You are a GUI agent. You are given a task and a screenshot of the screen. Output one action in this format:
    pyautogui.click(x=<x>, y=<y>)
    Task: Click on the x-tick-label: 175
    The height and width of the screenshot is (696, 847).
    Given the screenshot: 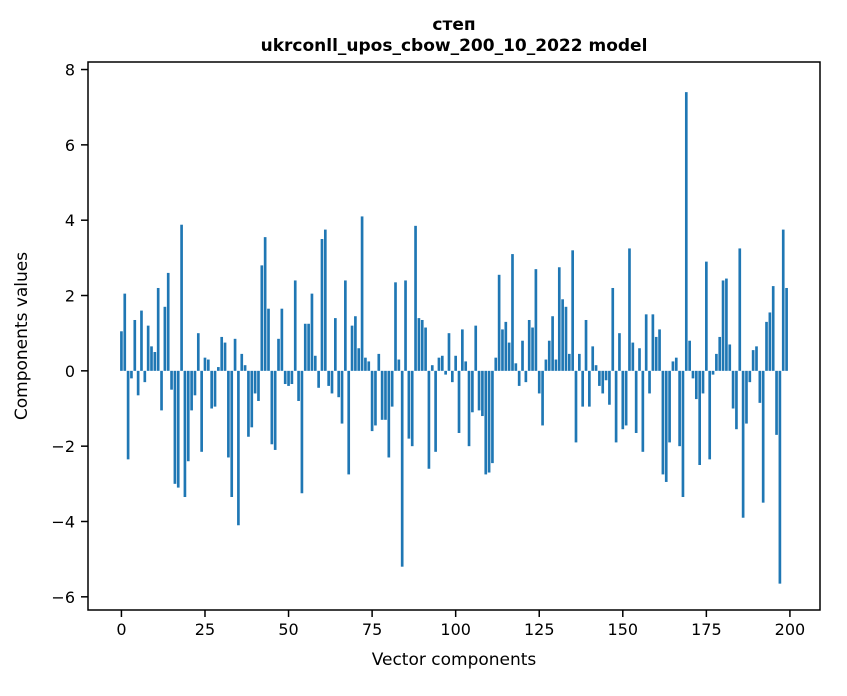 What is the action you would take?
    pyautogui.click(x=706, y=629)
    